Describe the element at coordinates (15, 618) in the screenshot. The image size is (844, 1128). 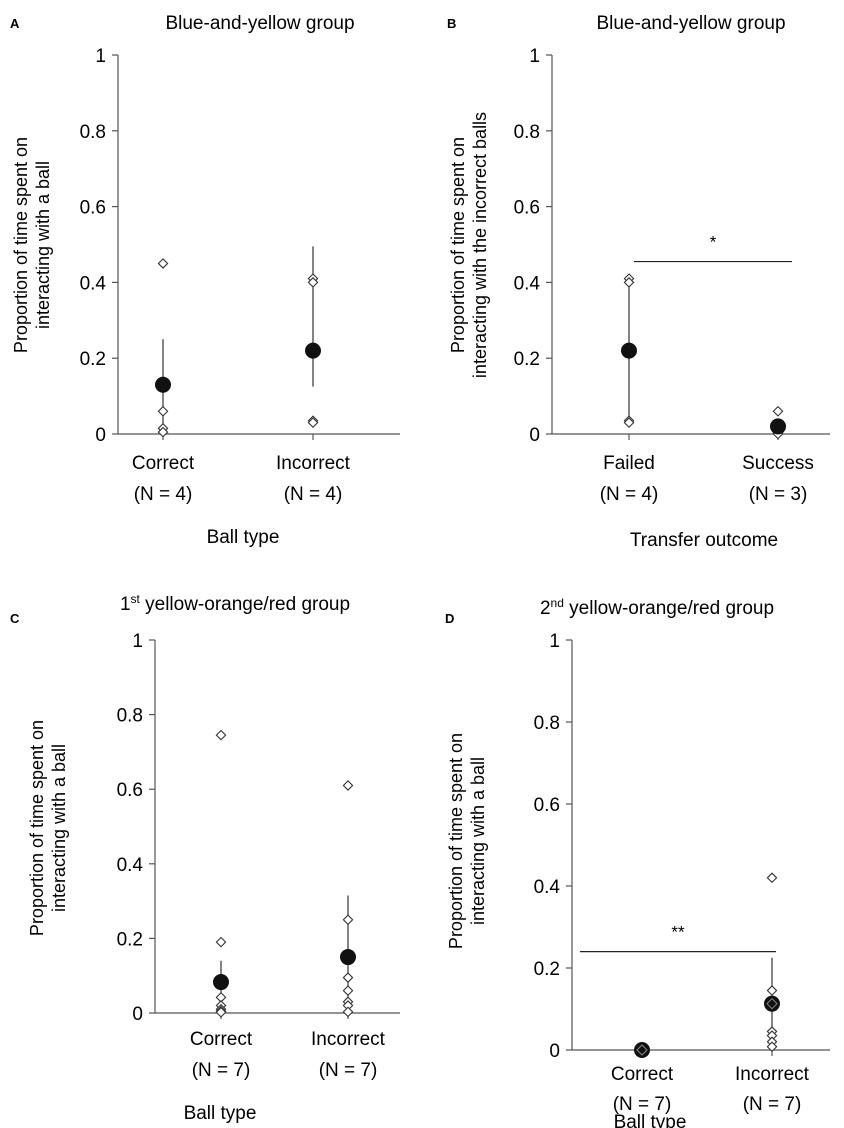
I see `panel-letter: C` at that location.